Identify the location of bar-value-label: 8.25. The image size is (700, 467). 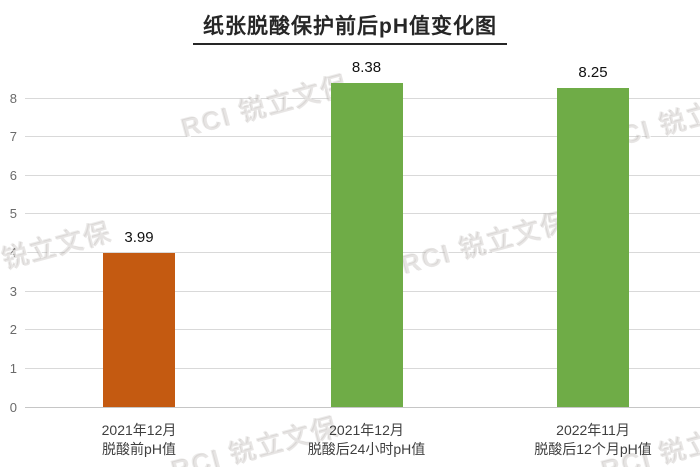
(593, 73).